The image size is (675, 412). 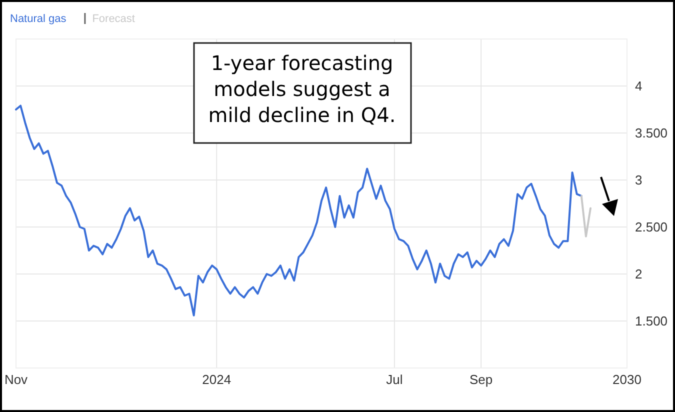 I want to click on x-tick-label: 2030, so click(x=627, y=379).